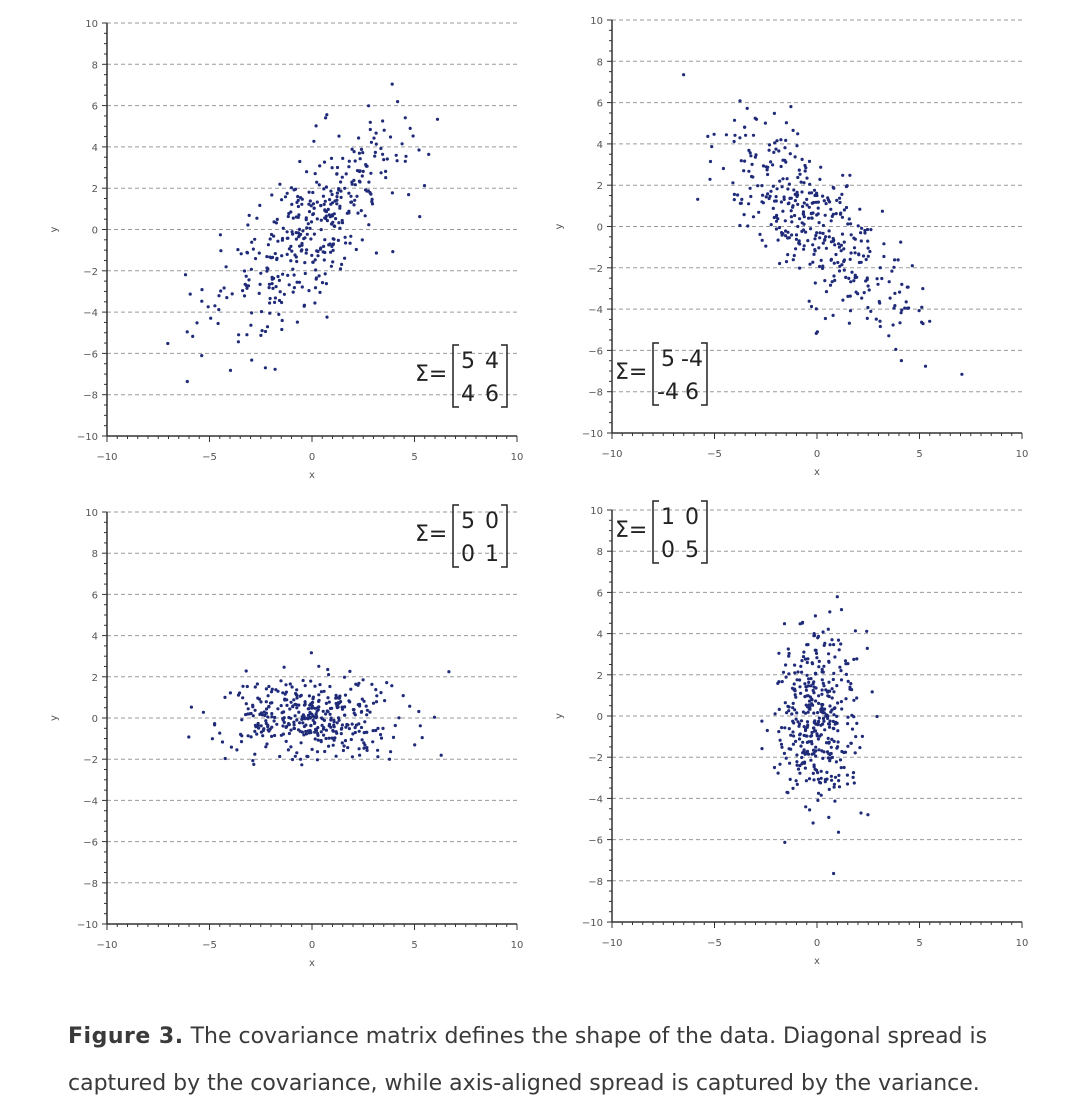 The image size is (1066, 1112). I want to click on matrix-entry: -4, so click(668, 392).